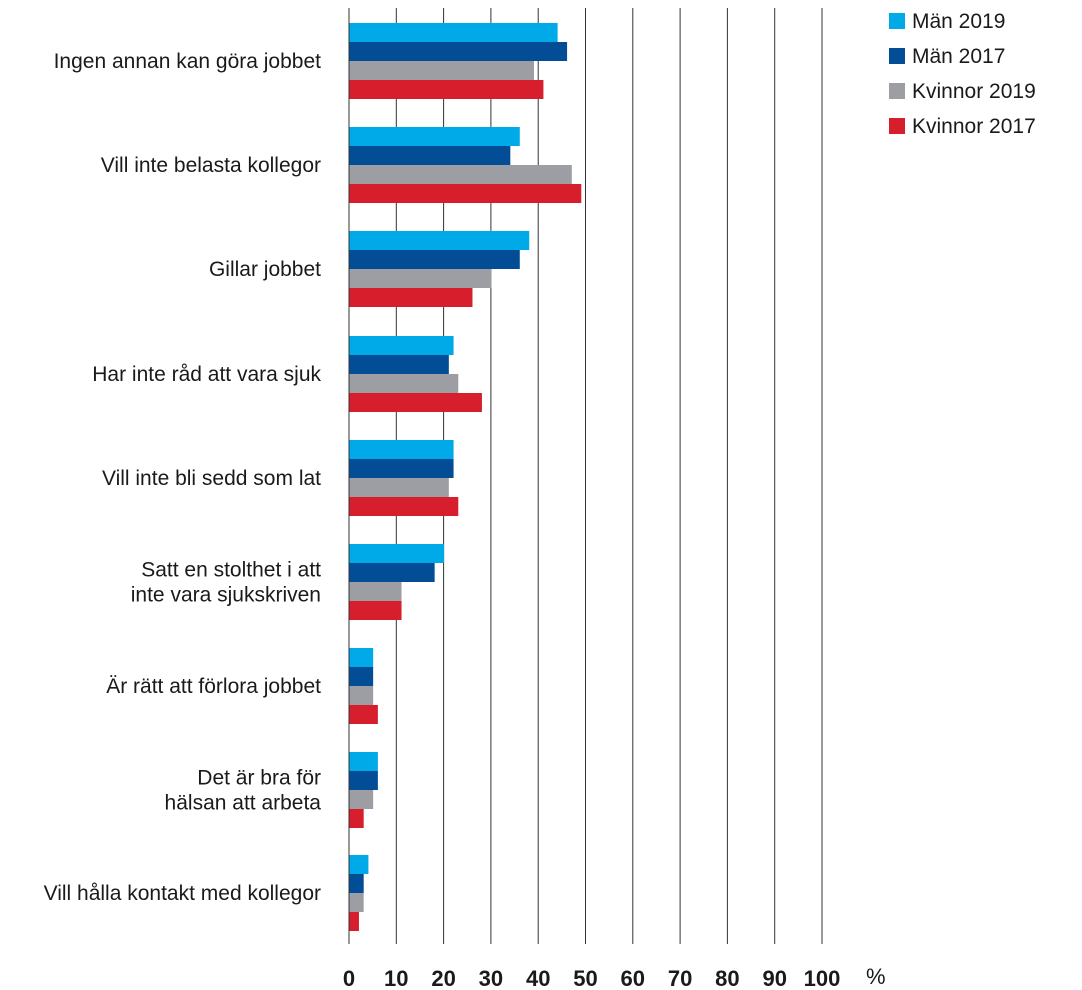 The height and width of the screenshot is (990, 1082). What do you see at coordinates (396, 978) in the screenshot?
I see `x-tick-label: 10` at bounding box center [396, 978].